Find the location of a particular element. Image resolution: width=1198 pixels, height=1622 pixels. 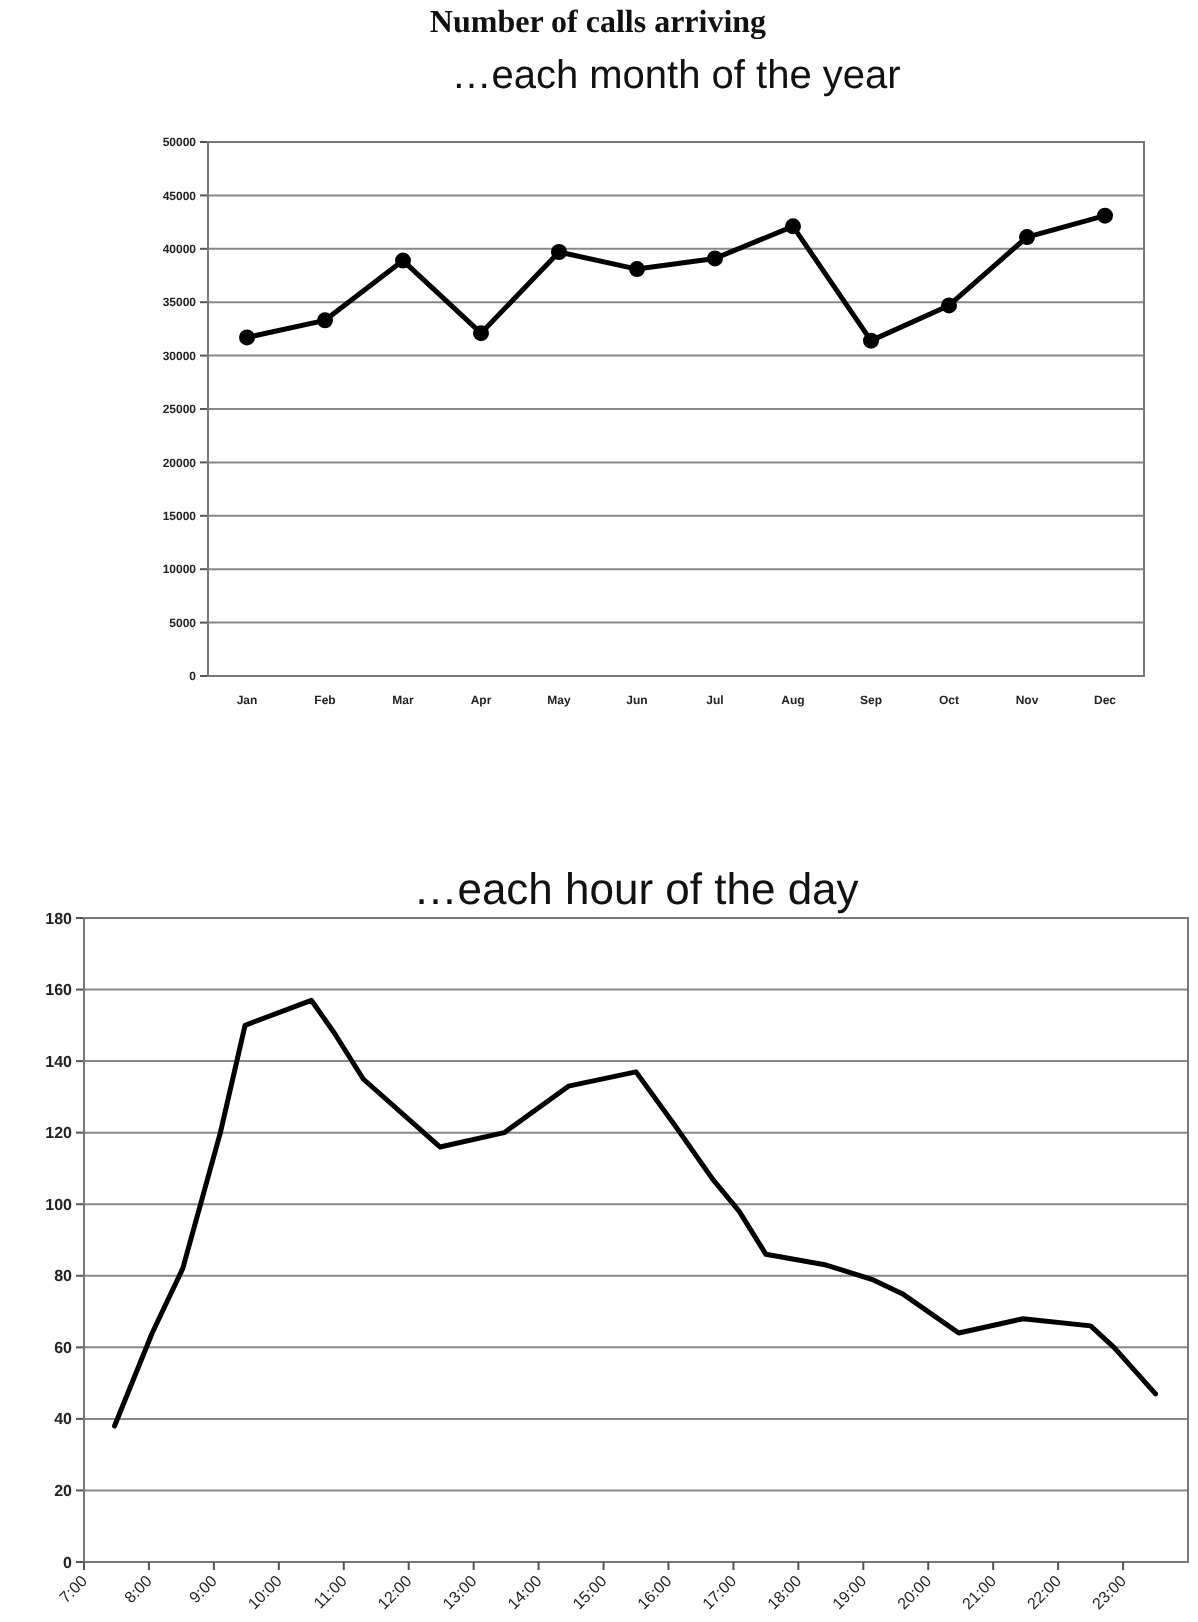

y-tick-label: 20 is located at coordinates (64, 1491).